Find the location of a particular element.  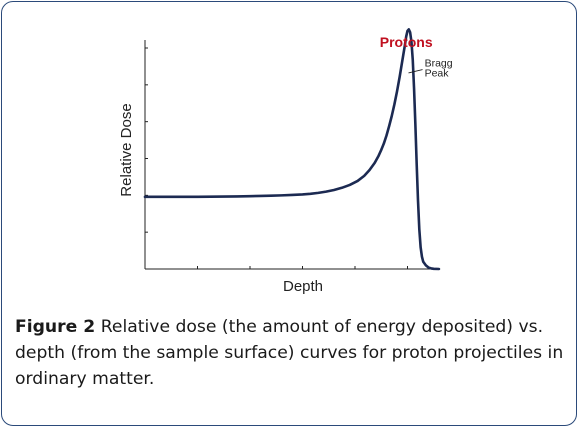

annotation-bragg: Bragg is located at coordinates (439, 64).